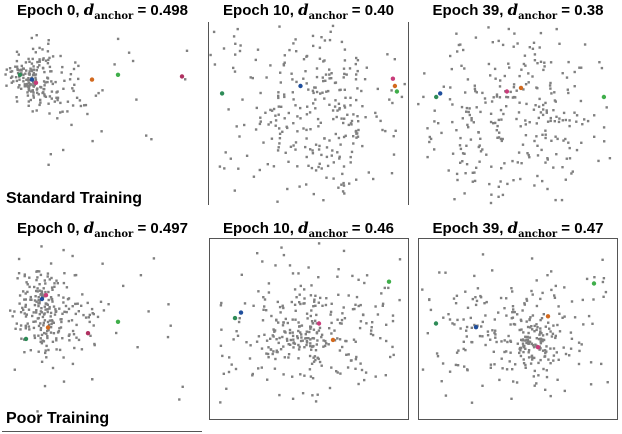 Image resolution: width=622 pixels, height=434 pixels. Describe the element at coordinates (470, 228) in the screenshot. I see `epoch-label: Epoch 39,` at that location.